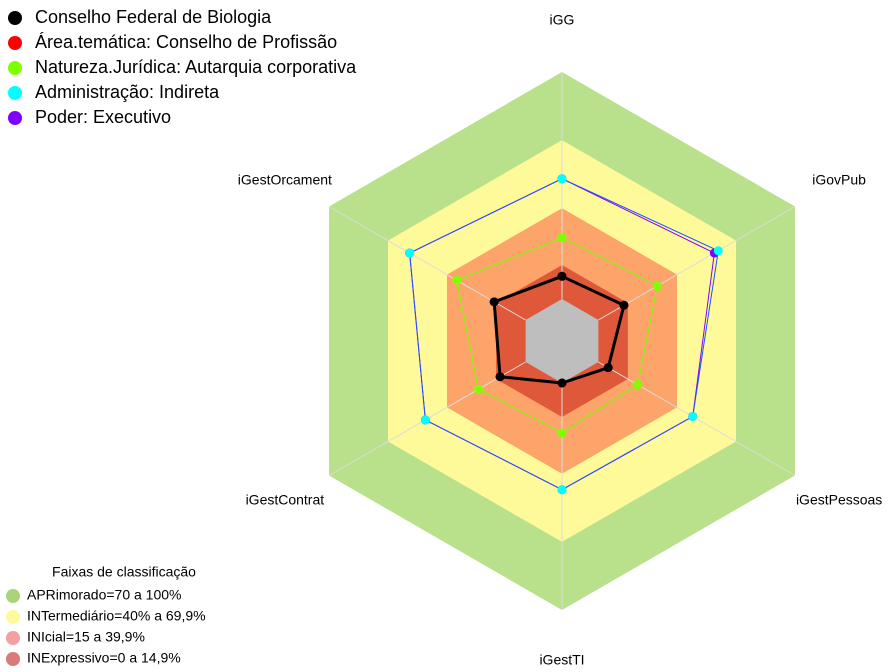  I want to click on axis-label: iGovPub, so click(839, 180).